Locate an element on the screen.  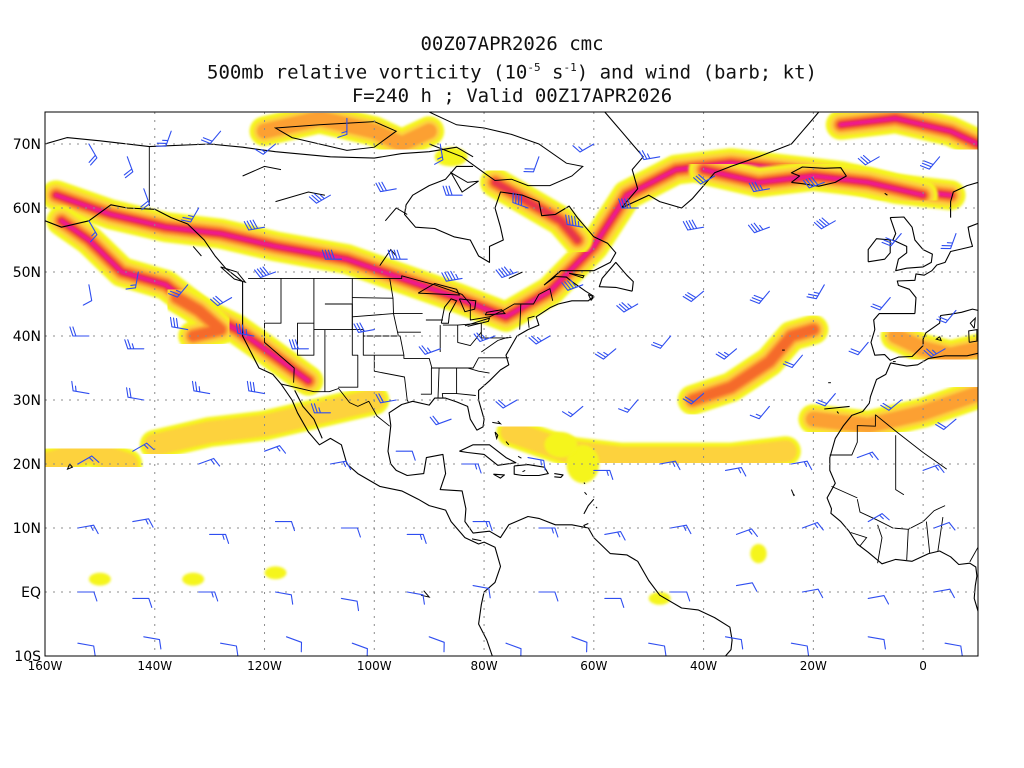
lat-tick-label: 20N is located at coordinates (27, 465).